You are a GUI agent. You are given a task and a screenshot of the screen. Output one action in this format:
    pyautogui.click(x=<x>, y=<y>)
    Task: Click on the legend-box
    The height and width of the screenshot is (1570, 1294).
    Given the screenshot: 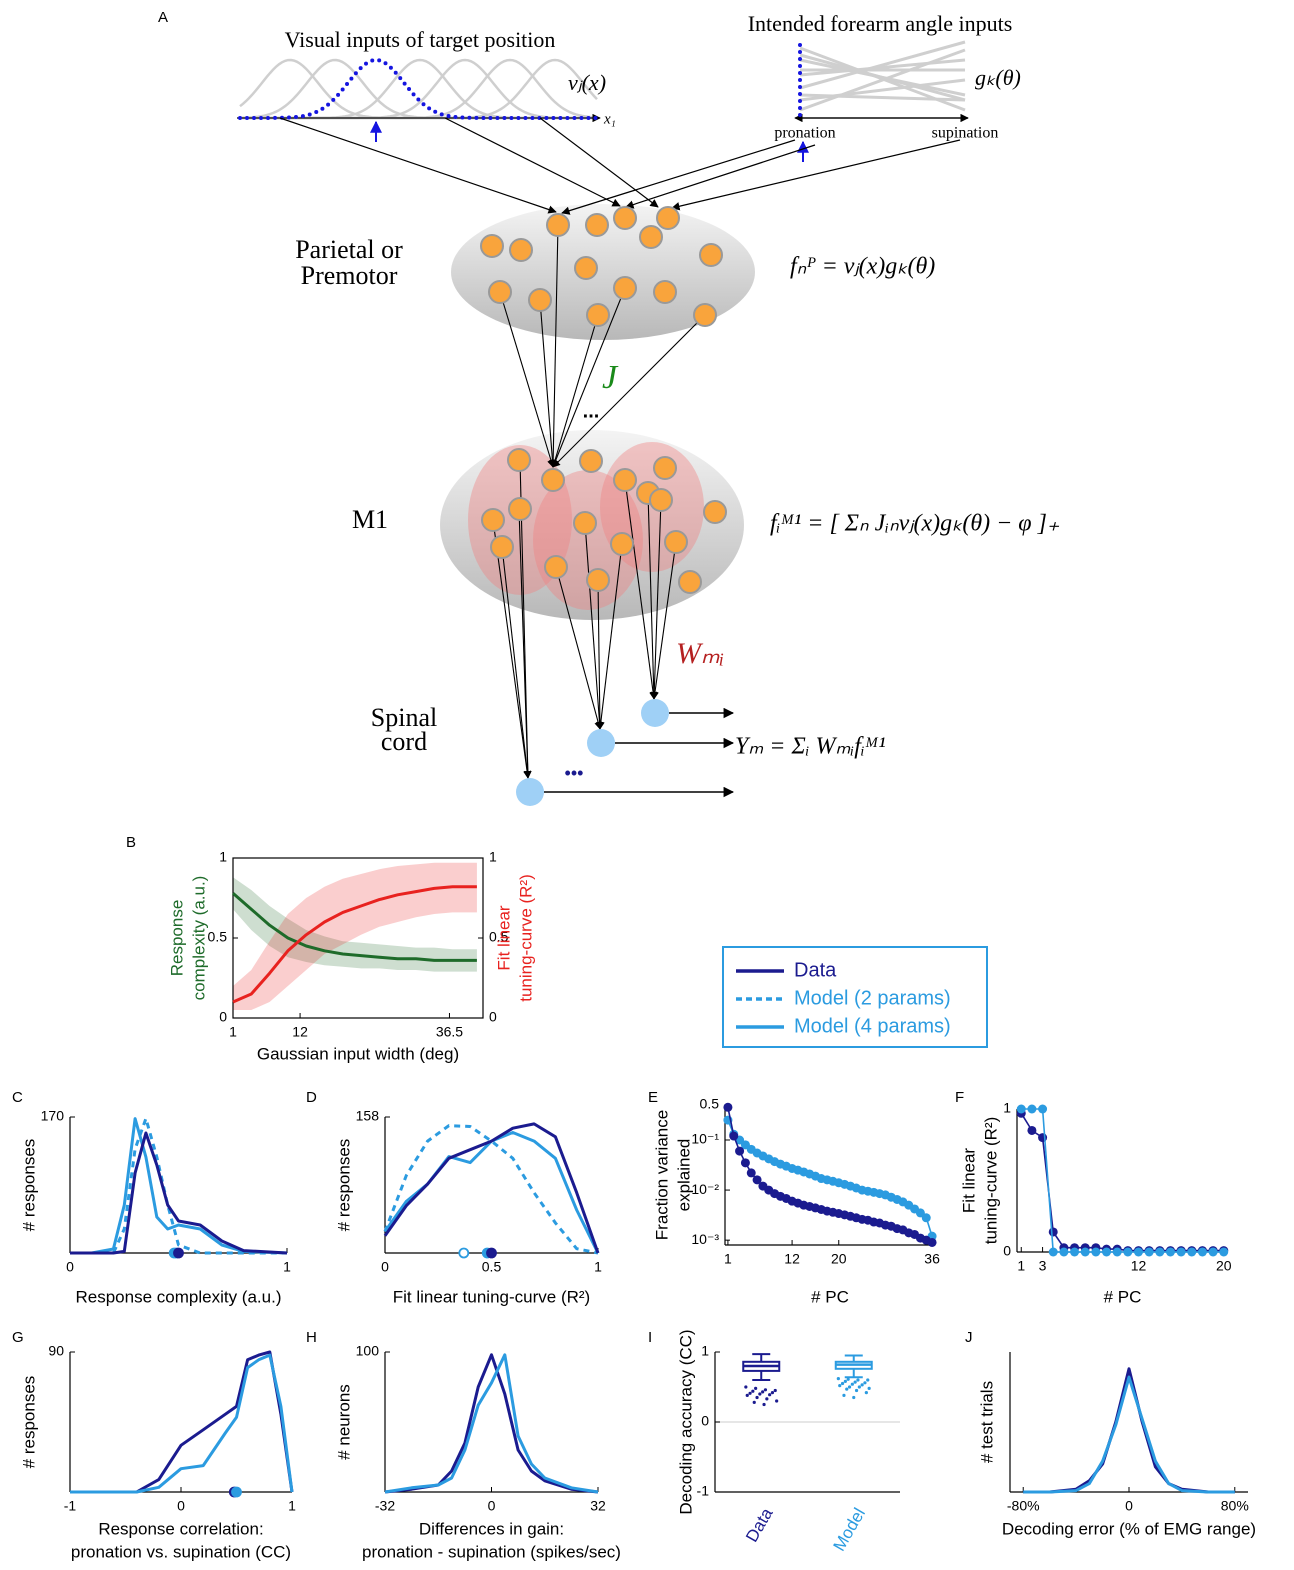 What is the action you would take?
    pyautogui.click(x=855, y=997)
    